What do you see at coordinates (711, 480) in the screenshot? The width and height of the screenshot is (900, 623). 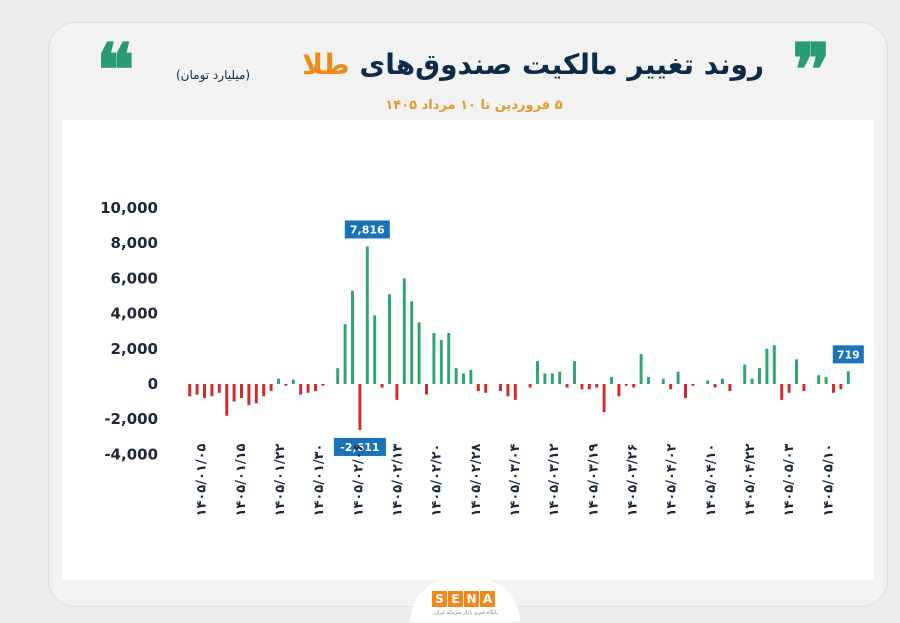 I see `x-tick-label: ۱۴۰۵/۰۴/۱۰` at bounding box center [711, 480].